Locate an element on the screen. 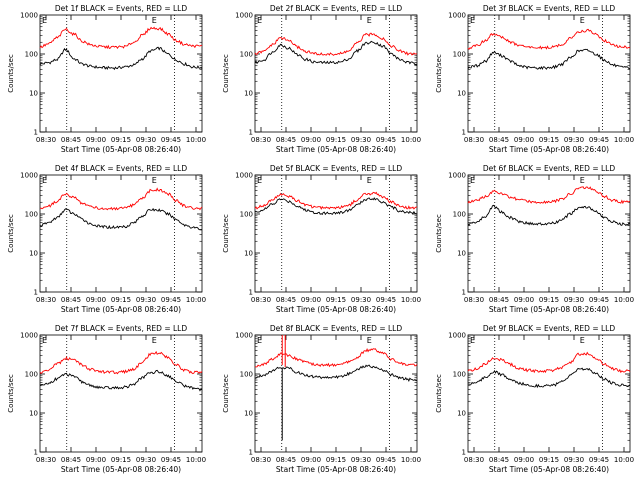 The image size is (640, 480). panel-title: Det 3f BLACK = Events, RED = LLD is located at coordinates (549, 8).